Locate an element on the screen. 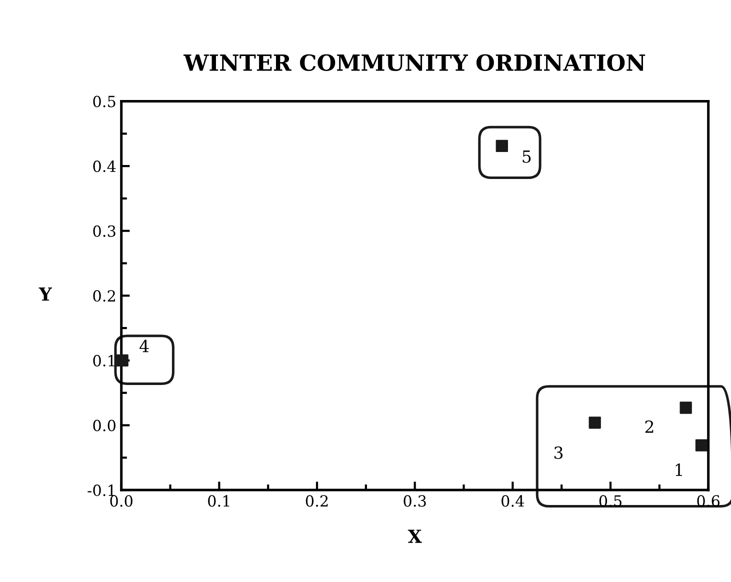 This screenshot has height=582, width=731. y-tick-label: 0.2 is located at coordinates (104, 296).